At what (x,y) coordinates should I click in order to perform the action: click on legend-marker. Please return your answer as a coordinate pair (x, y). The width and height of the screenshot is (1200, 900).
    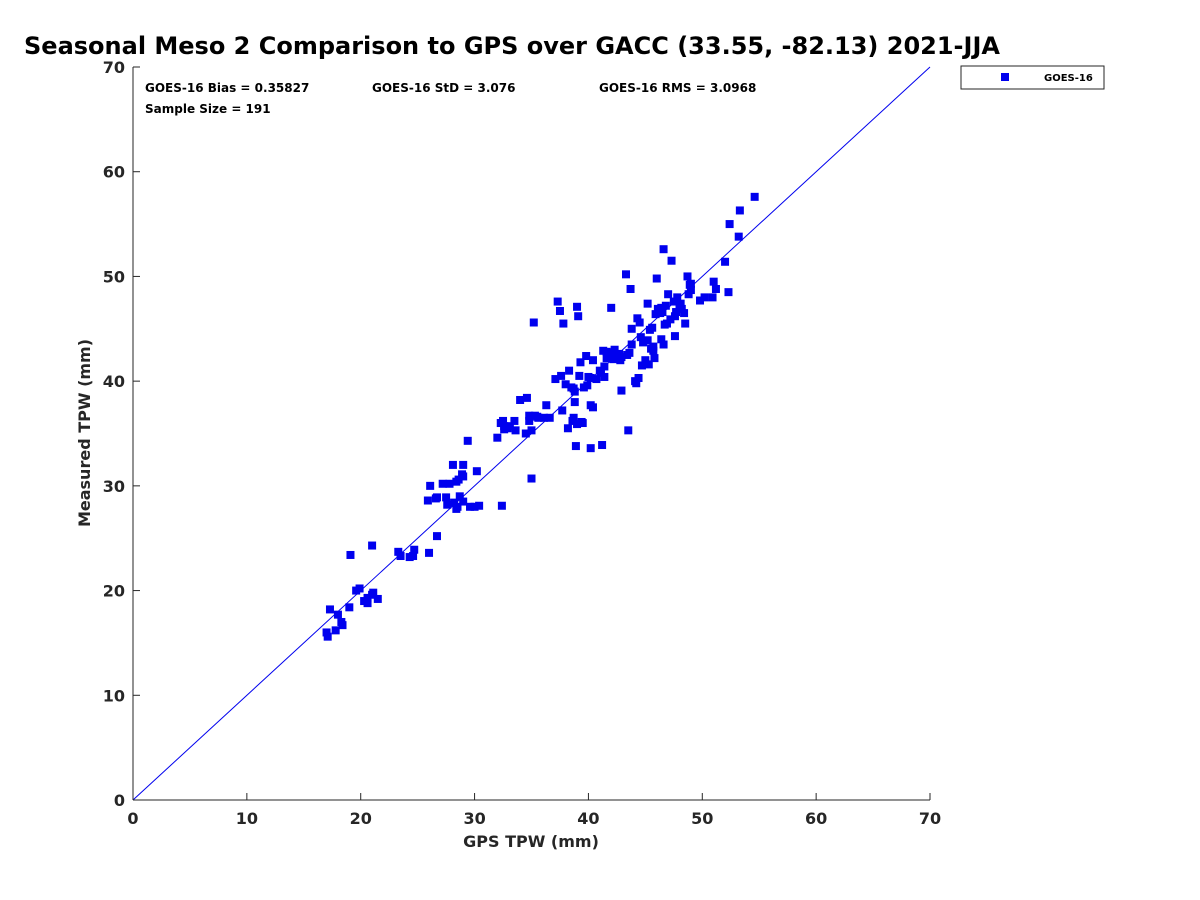
    Looking at the image, I should click on (1005, 77).